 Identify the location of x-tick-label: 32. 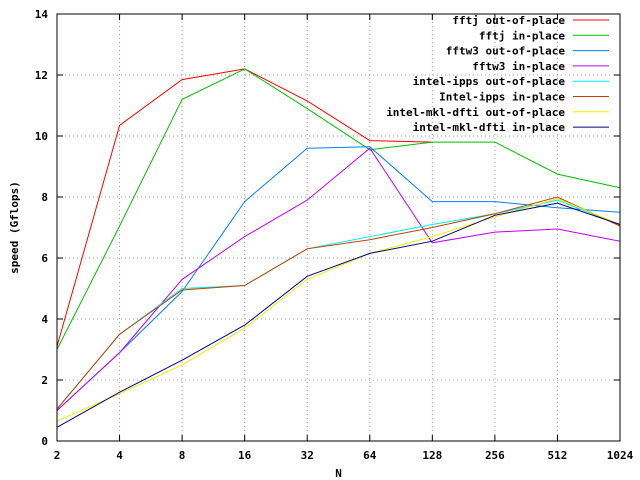
(307, 455).